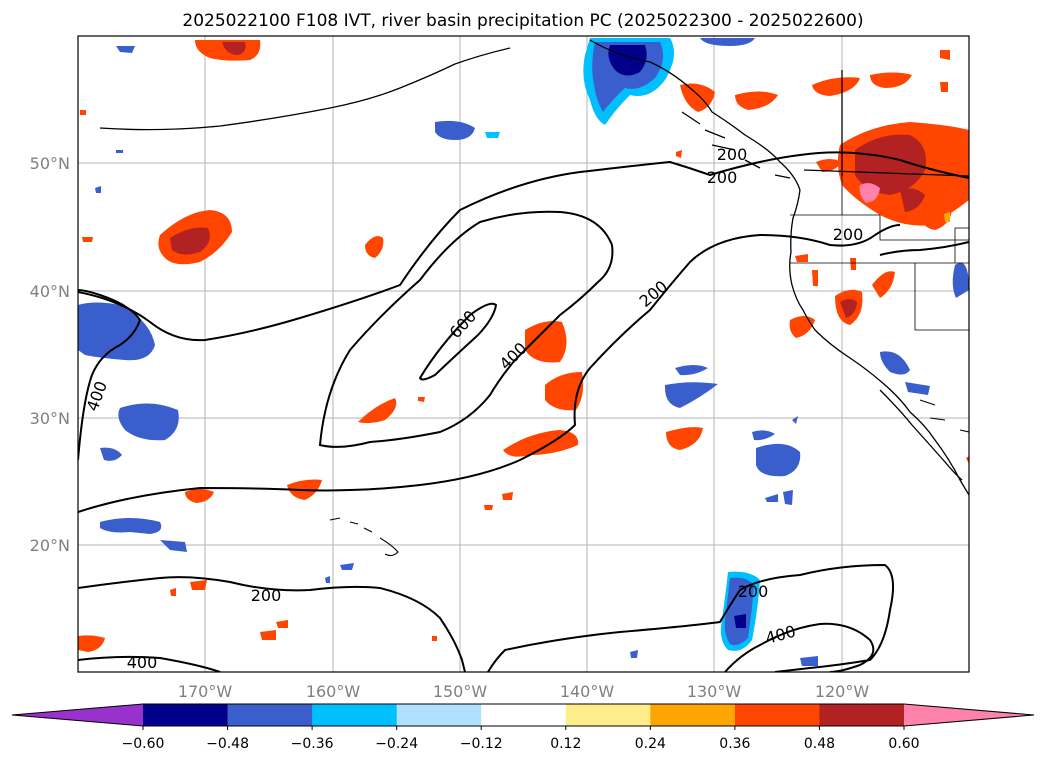 Image resolution: width=1047 pixels, height=765 pixels. I want to click on colorbar-tick-label: 0.60, so click(903, 744).